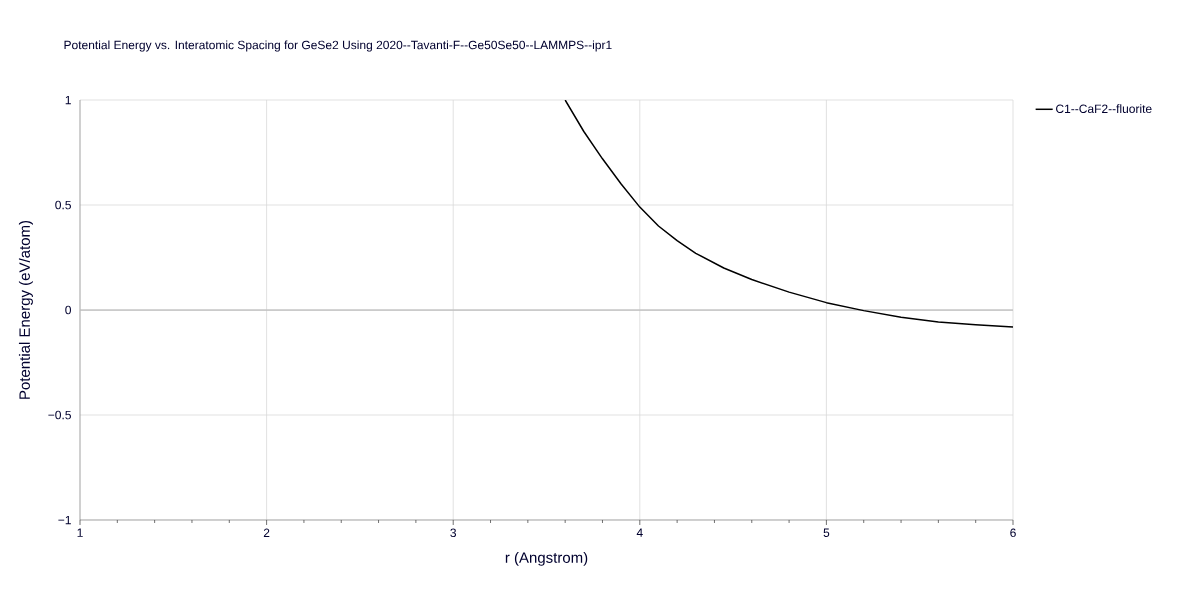  What do you see at coordinates (338, 46) in the screenshot?
I see `chart-title: Potential Energy vs. Interatomic Spacing for GeSe2 Using 2020--Tavanti-F--Ge50Se50--LAMMPS--ipr1` at bounding box center [338, 46].